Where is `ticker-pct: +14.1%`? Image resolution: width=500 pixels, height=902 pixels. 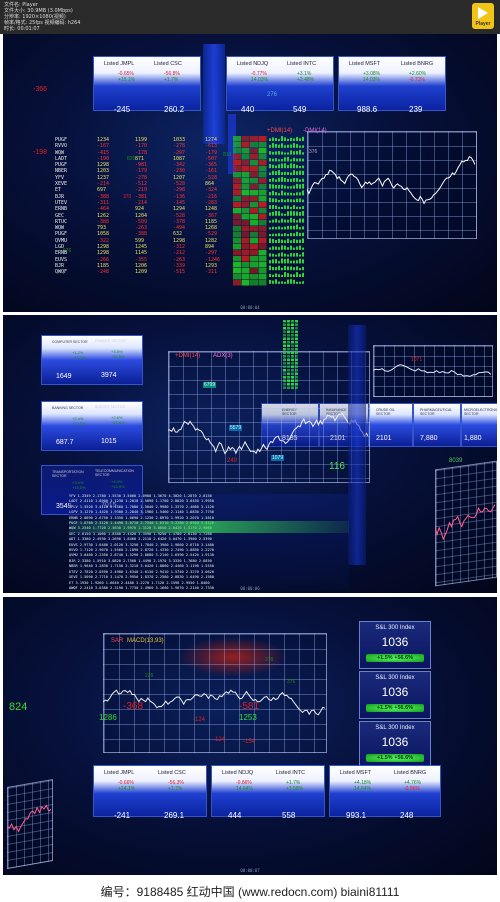
ticker-pct: +14.1% is located at coordinates (127, 789).